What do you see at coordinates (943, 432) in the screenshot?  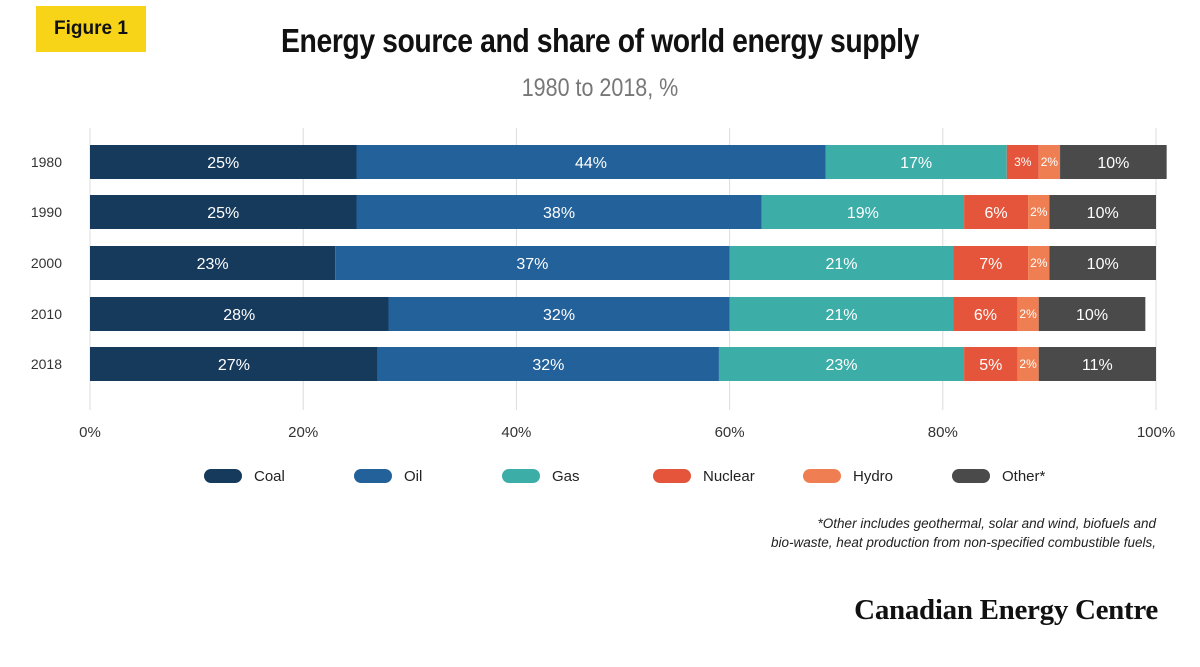 I see `x-tick-label: 80%` at bounding box center [943, 432].